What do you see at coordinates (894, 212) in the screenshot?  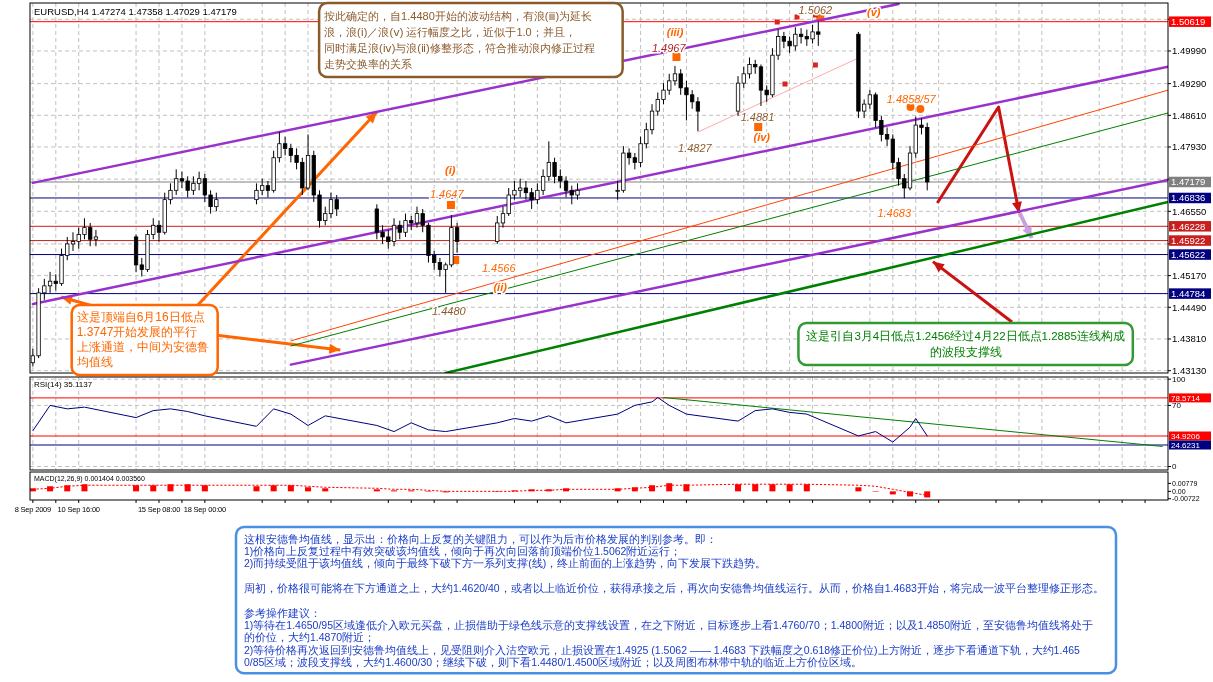 I see `annotation: 1.4683` at bounding box center [894, 212].